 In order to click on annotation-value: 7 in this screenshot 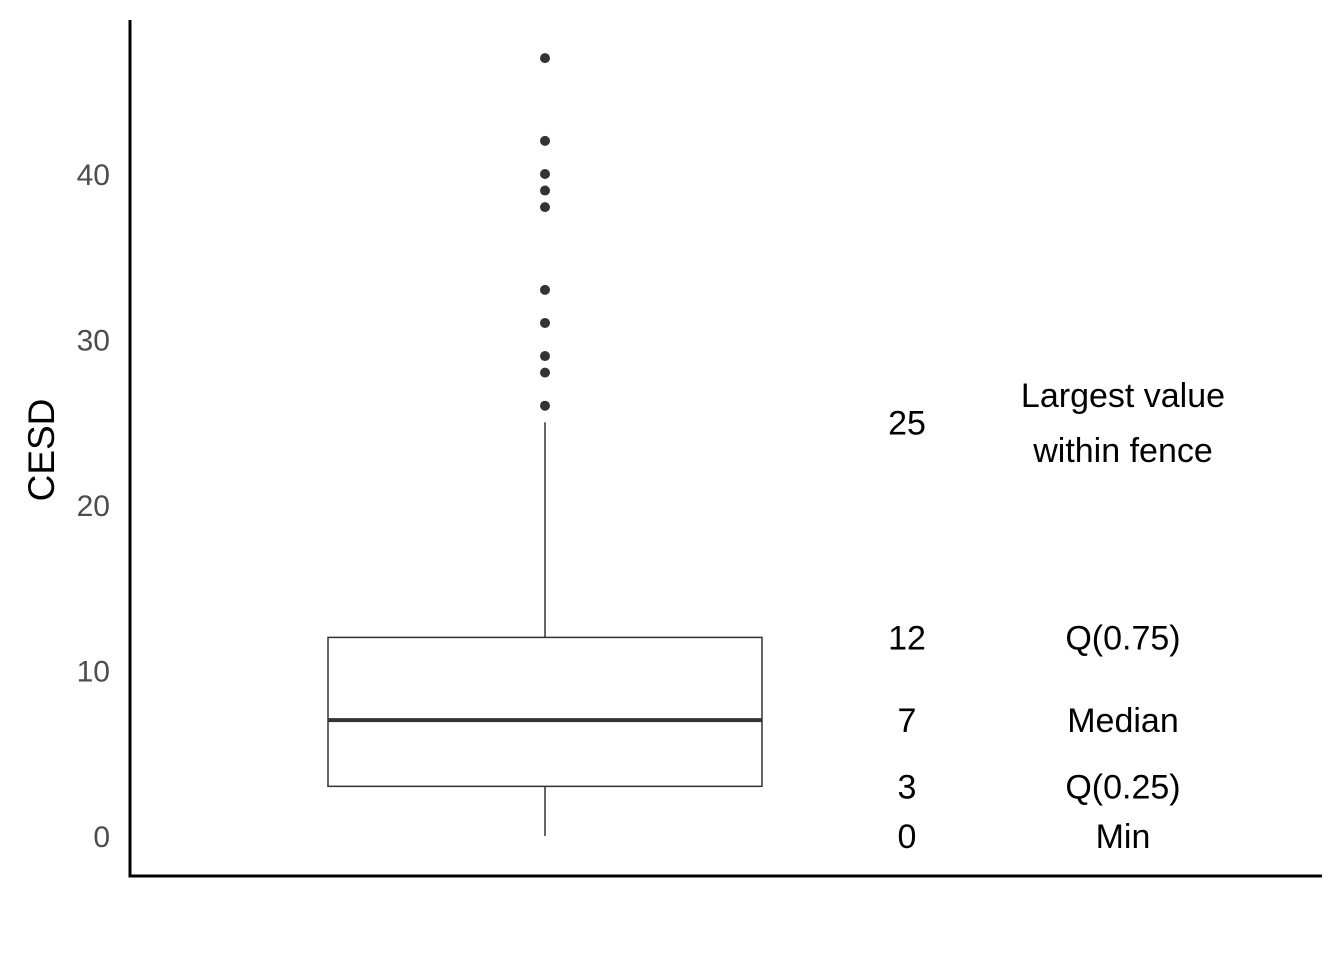, I will do `click(907, 721)`.